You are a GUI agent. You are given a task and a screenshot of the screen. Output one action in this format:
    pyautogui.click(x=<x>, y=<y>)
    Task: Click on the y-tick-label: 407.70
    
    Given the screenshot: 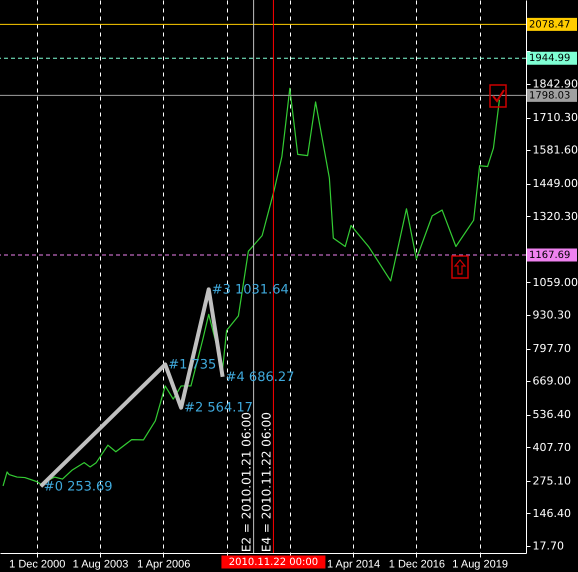 What is the action you would take?
    pyautogui.click(x=551, y=447)
    